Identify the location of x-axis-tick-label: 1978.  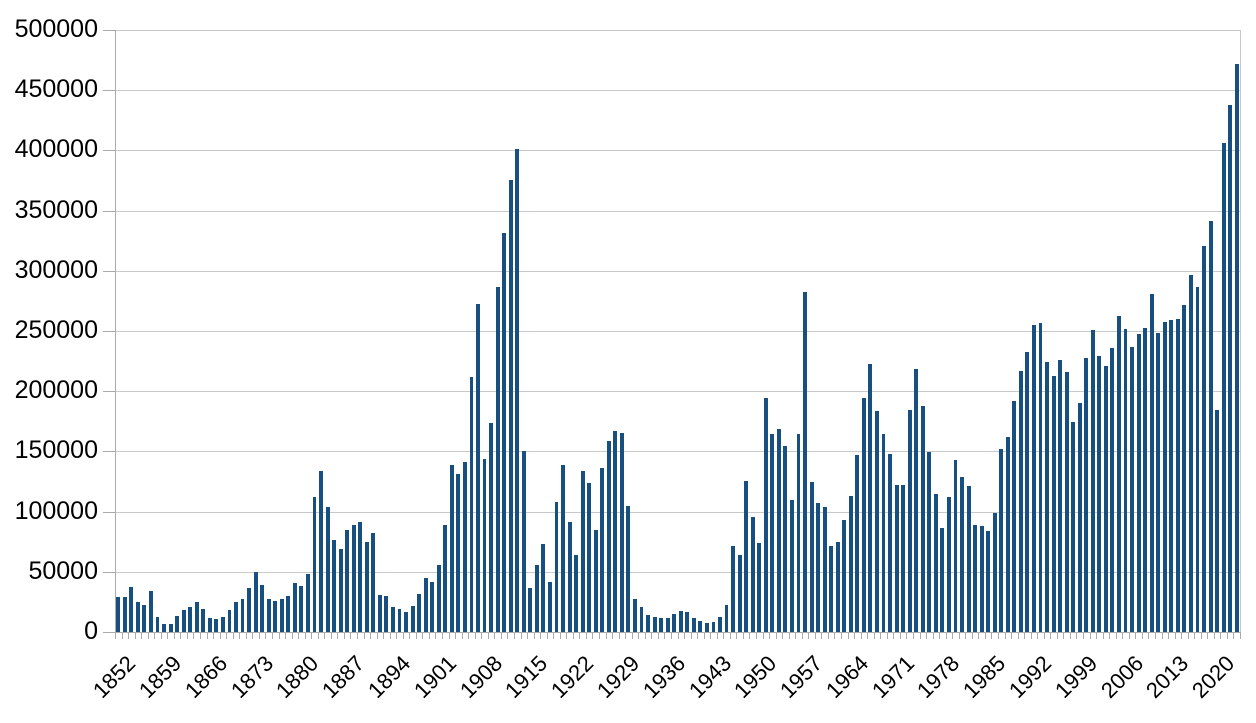
(938, 676).